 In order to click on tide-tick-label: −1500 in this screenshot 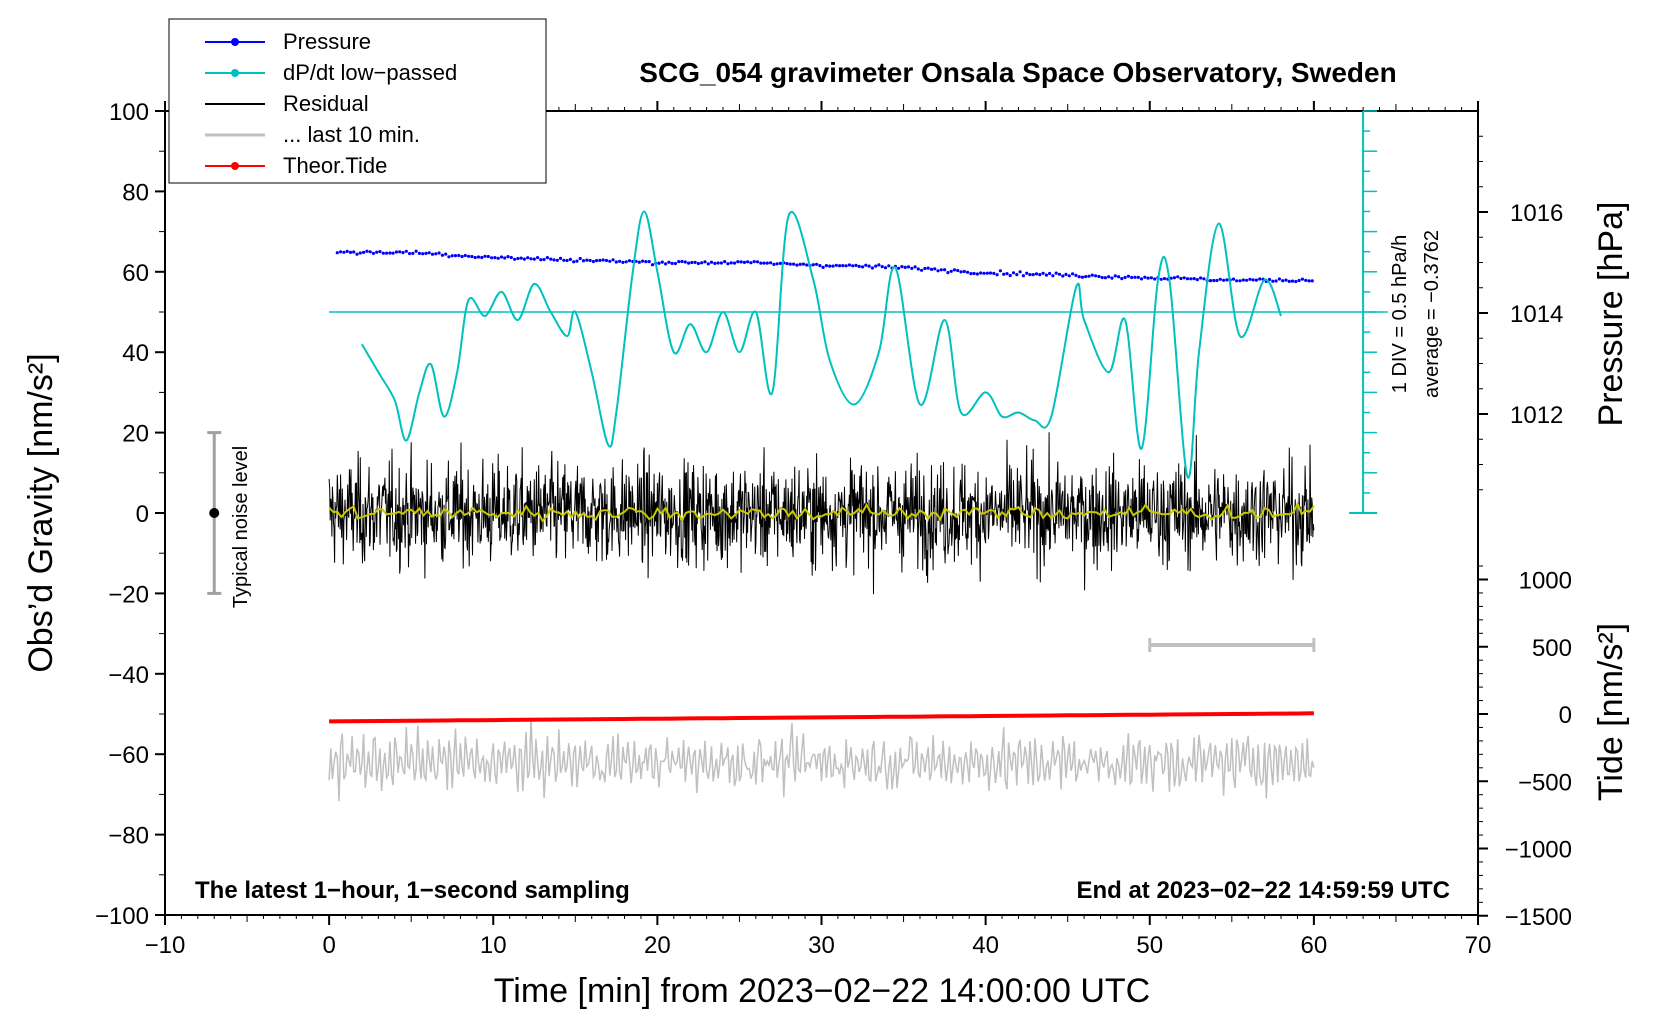, I will do `click(1538, 917)`.